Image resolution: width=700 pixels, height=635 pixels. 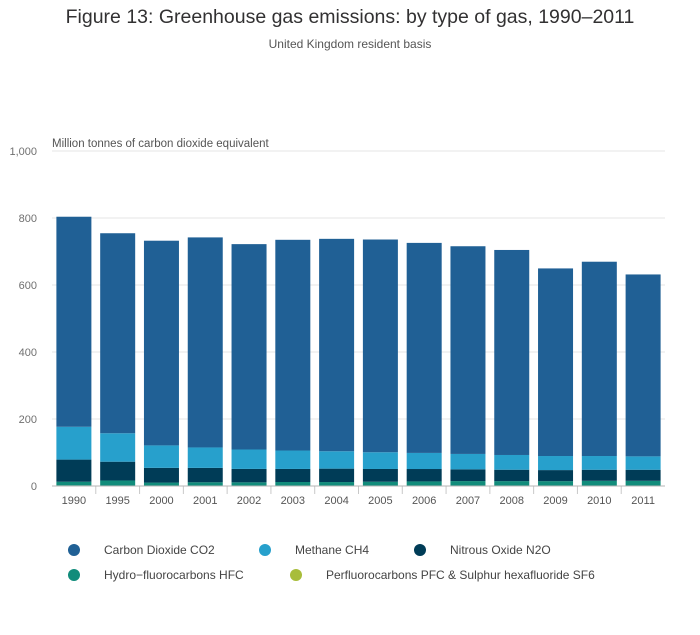 I want to click on y-tick-label: 0, so click(x=34, y=487).